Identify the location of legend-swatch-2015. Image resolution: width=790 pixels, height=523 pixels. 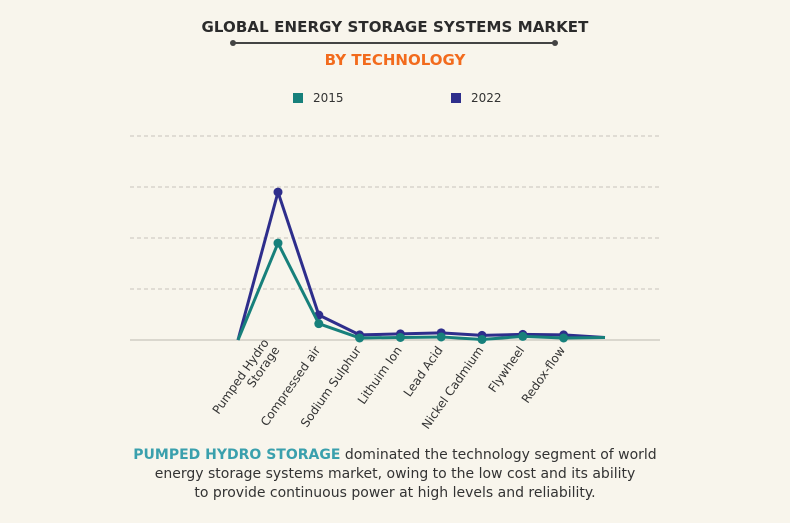
(298, 98).